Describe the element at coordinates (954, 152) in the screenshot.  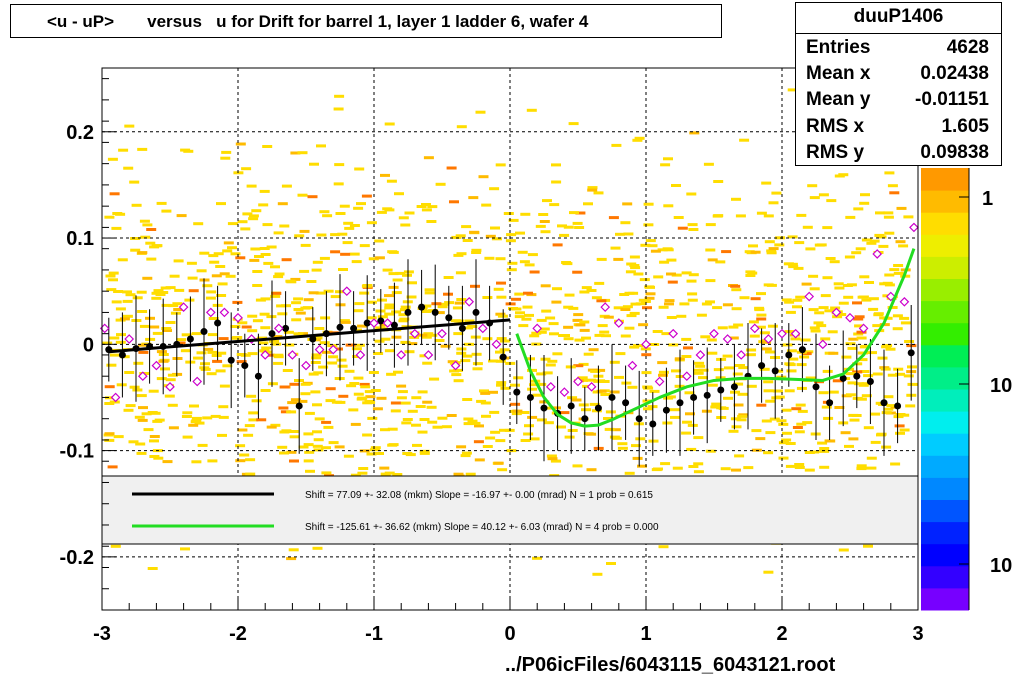
I see `stats-value: 0.09838` at that location.